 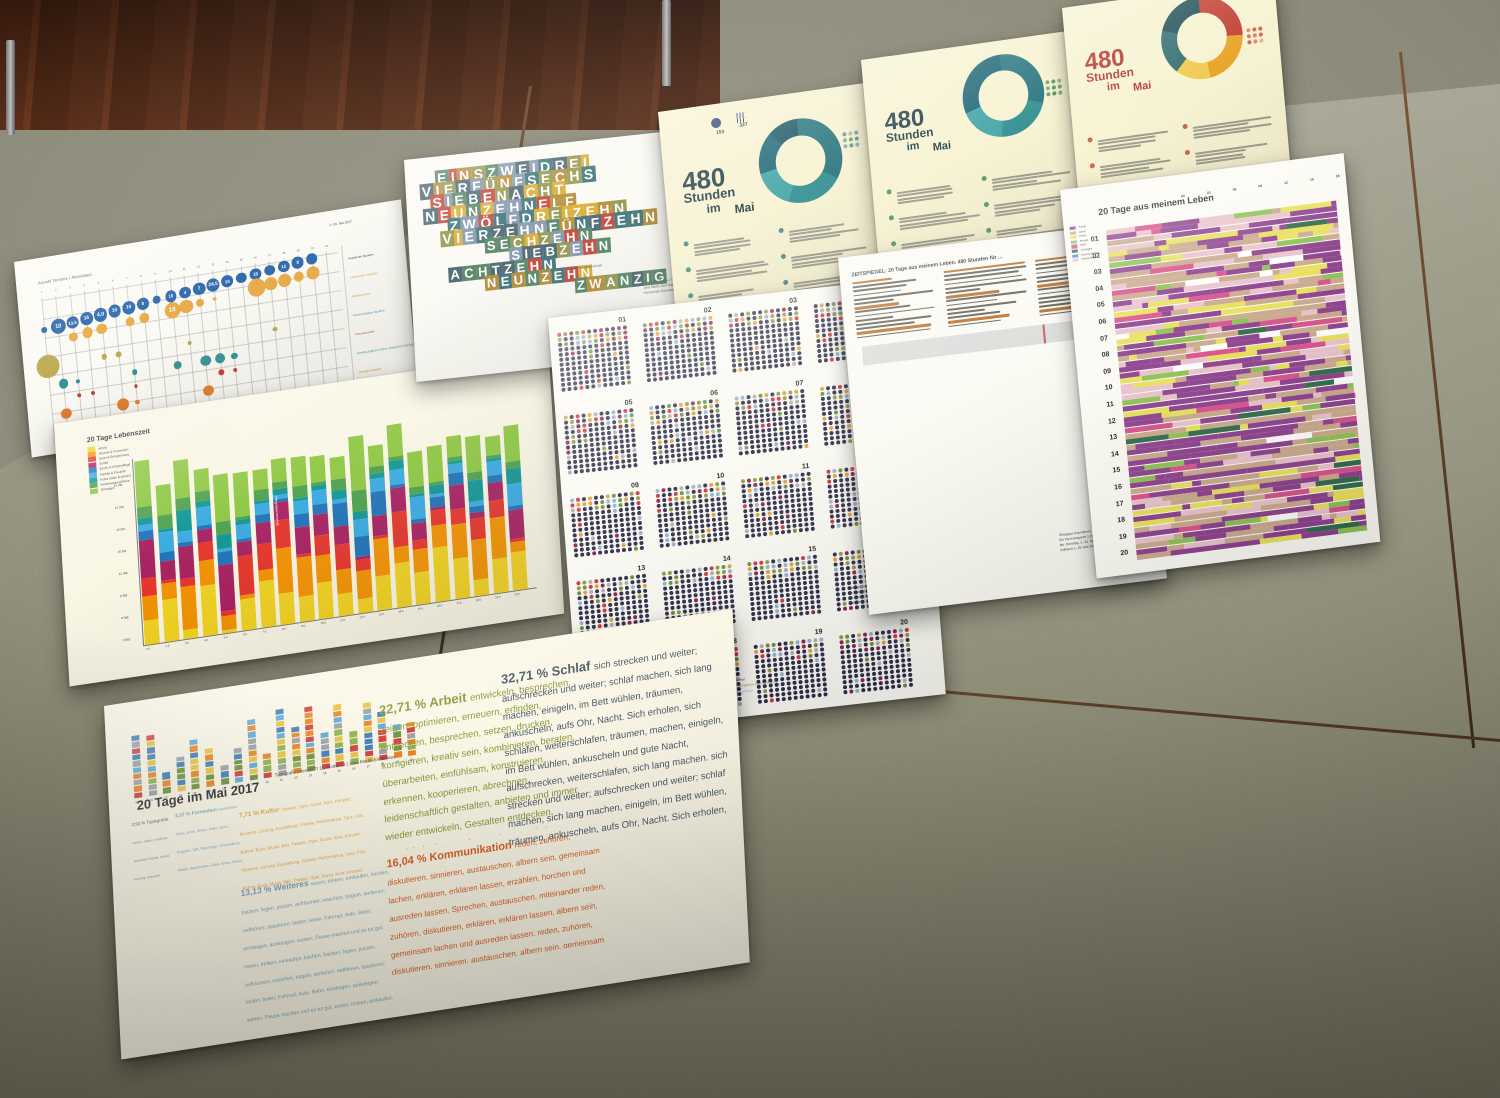 I want to click on bubble-x-tick: 14, so click(x=227, y=262).